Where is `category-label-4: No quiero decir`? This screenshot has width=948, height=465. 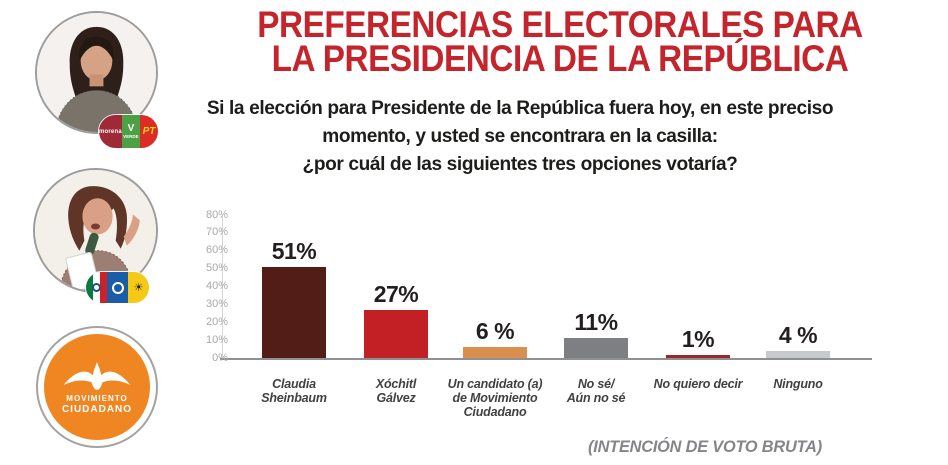
category-label-4: No quiero decir is located at coordinates (698, 384).